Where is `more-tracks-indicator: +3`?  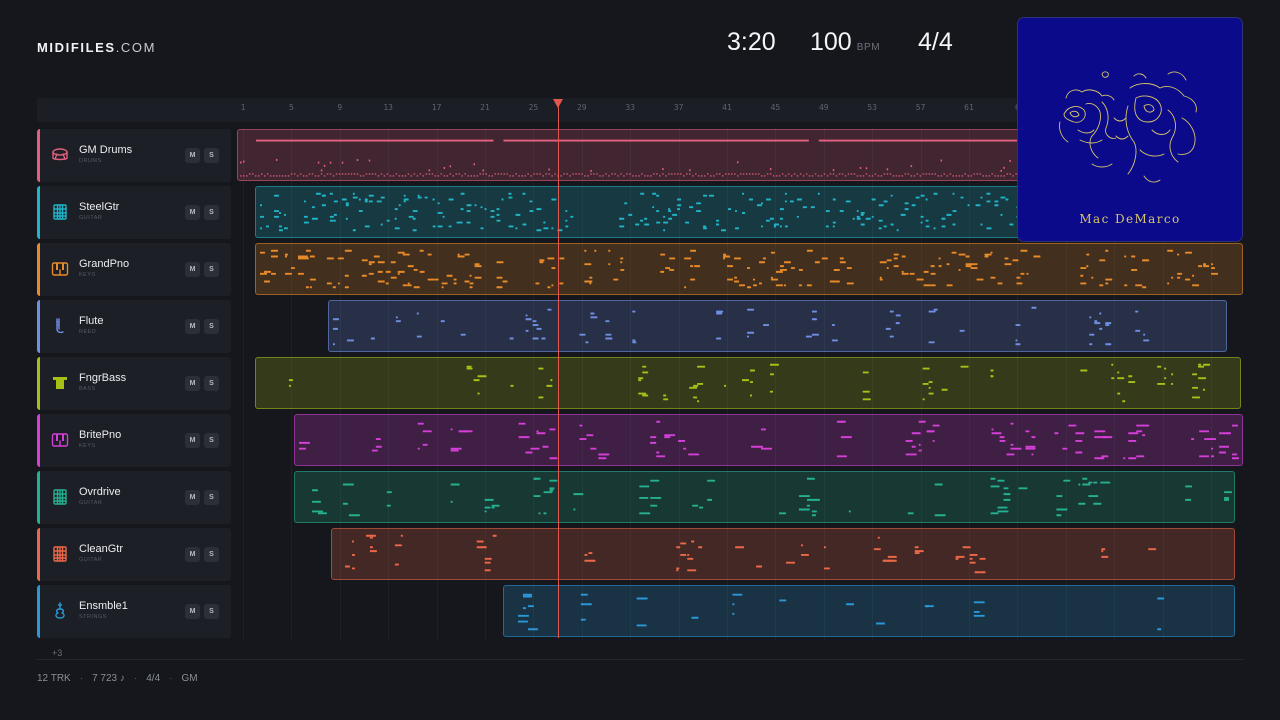
more-tracks-indicator: +3 is located at coordinates (57, 653).